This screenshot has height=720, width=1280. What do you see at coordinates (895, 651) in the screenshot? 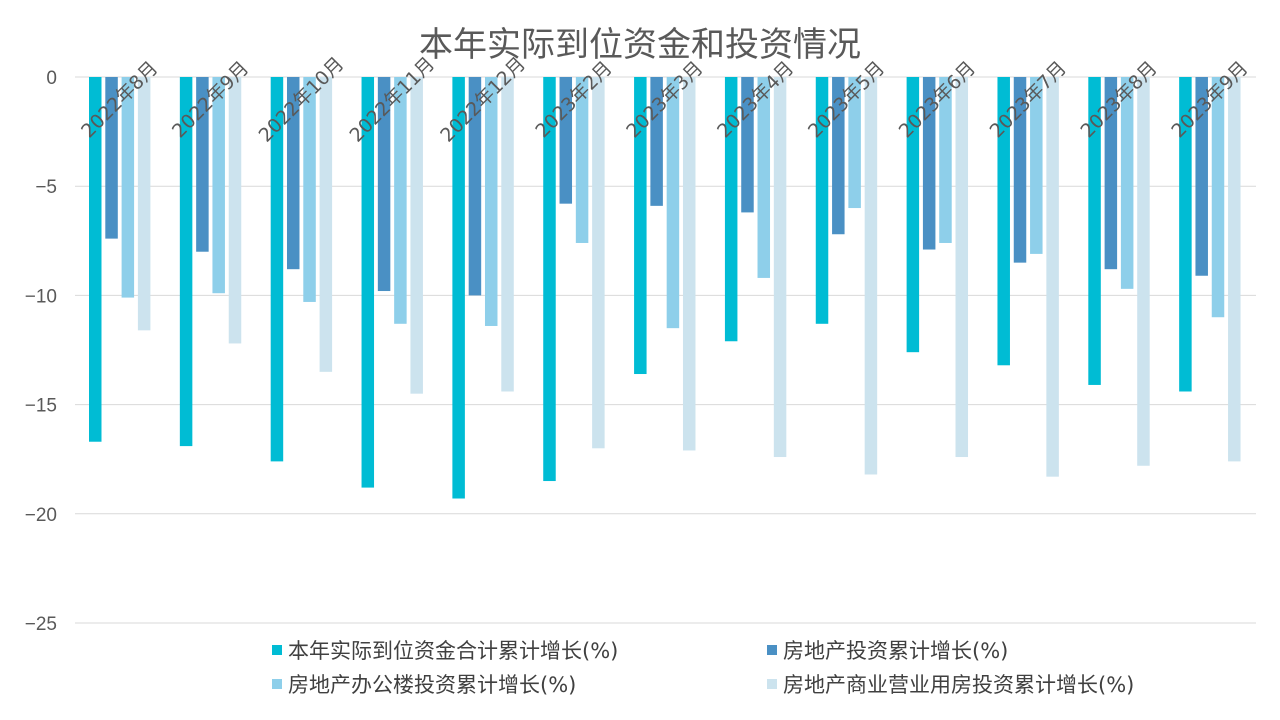
I see `legend-label: 房地产投资累计增长(%)` at bounding box center [895, 651].